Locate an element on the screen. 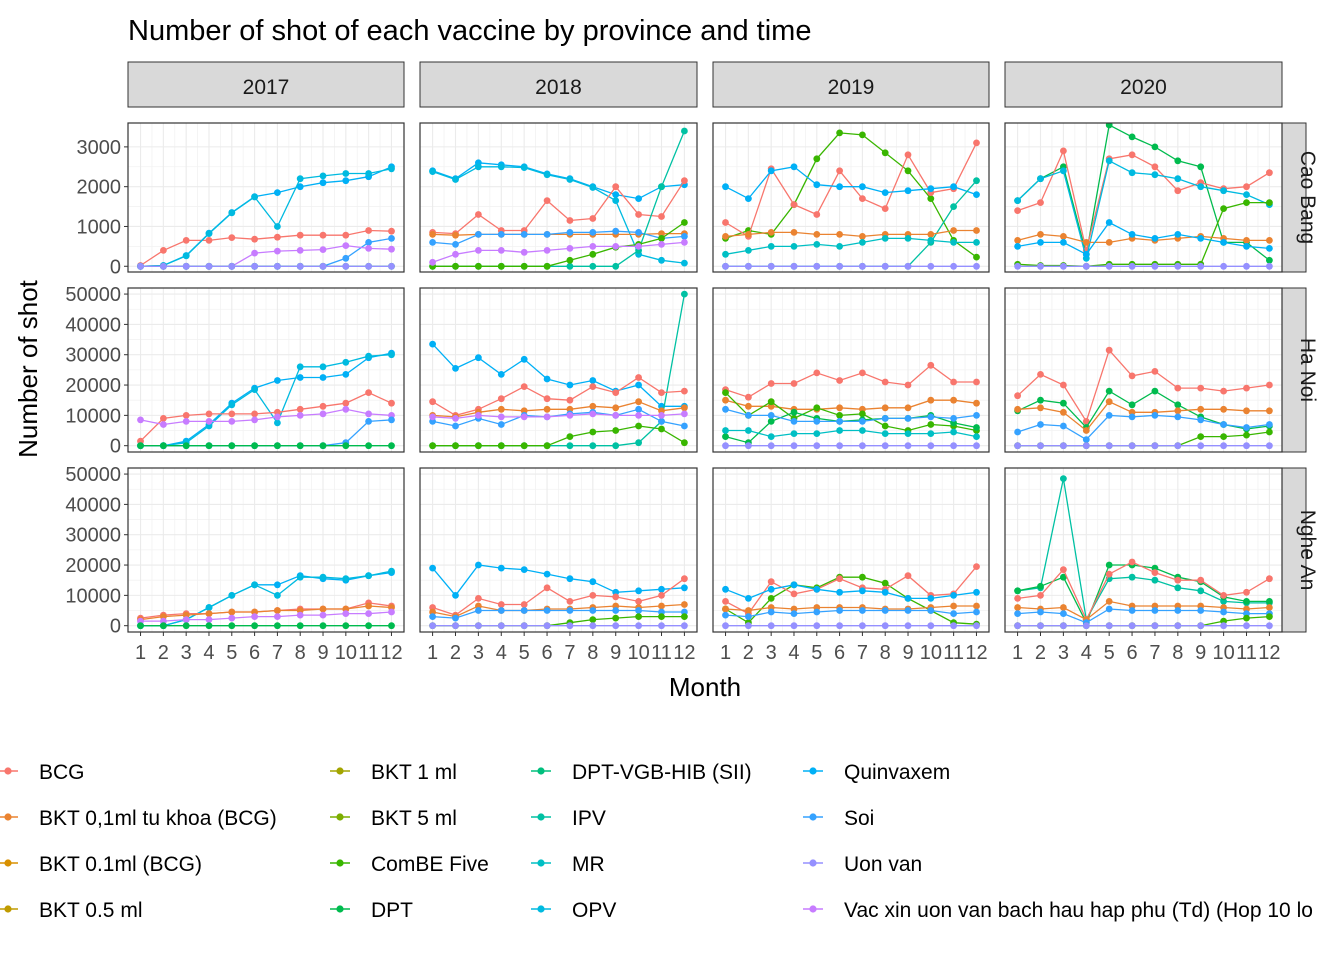 Image resolution: width=1344 pixels, height=960 pixels. x-tick-label: 4 is located at coordinates (208, 653).